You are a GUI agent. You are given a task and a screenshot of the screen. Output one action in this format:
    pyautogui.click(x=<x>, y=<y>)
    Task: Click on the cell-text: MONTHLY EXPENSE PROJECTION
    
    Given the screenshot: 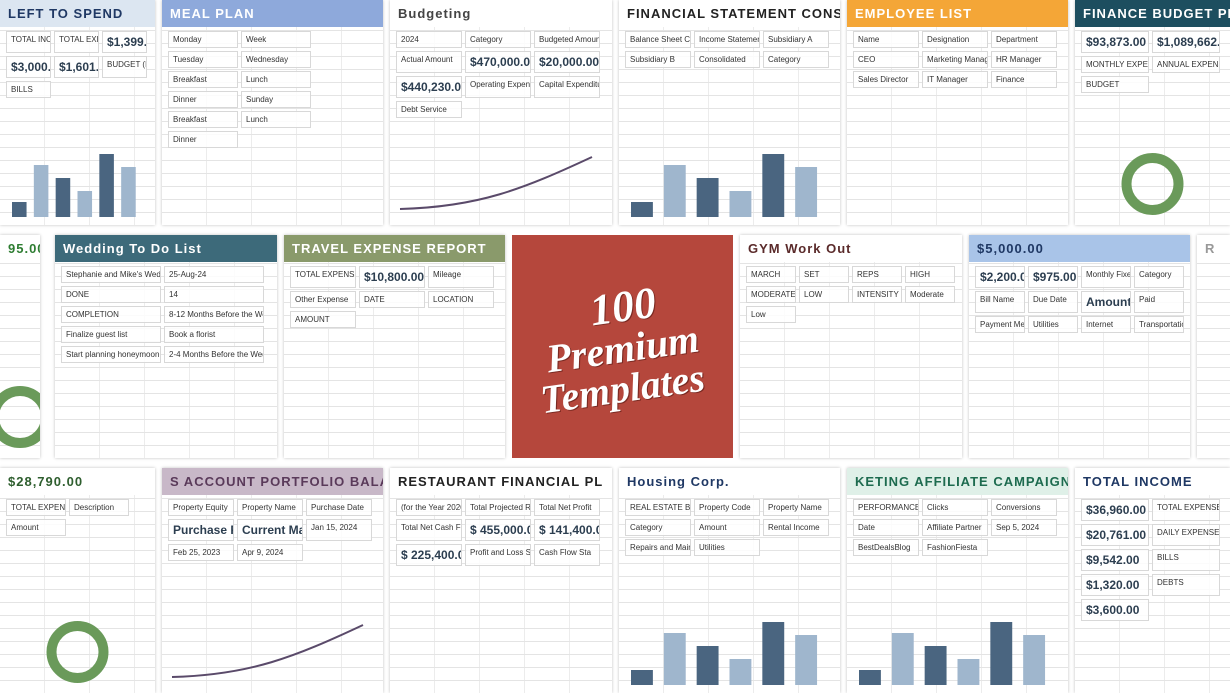 What is the action you would take?
    pyautogui.click(x=1115, y=64)
    